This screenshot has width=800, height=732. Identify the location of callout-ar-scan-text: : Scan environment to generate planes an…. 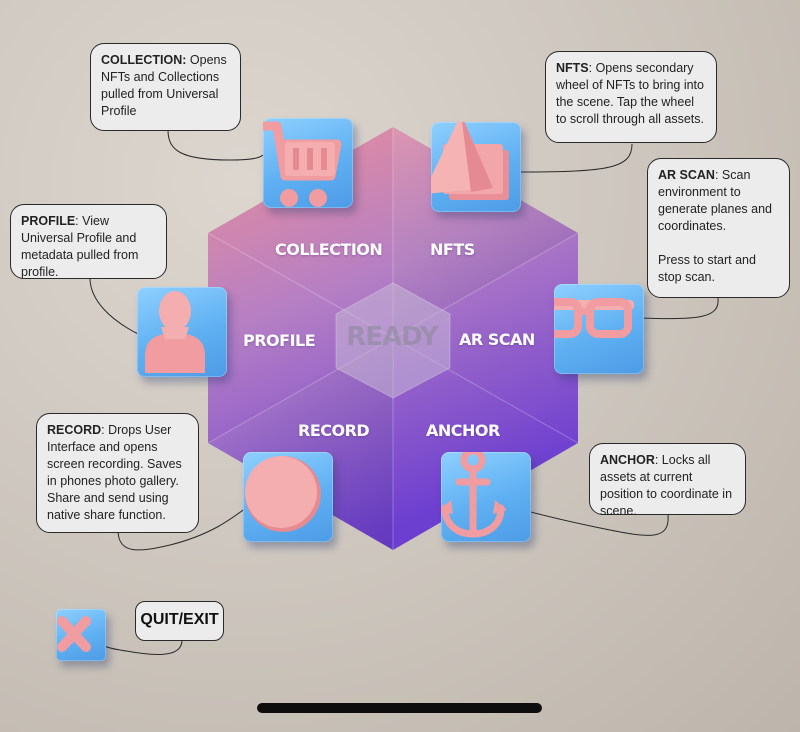
(715, 200).